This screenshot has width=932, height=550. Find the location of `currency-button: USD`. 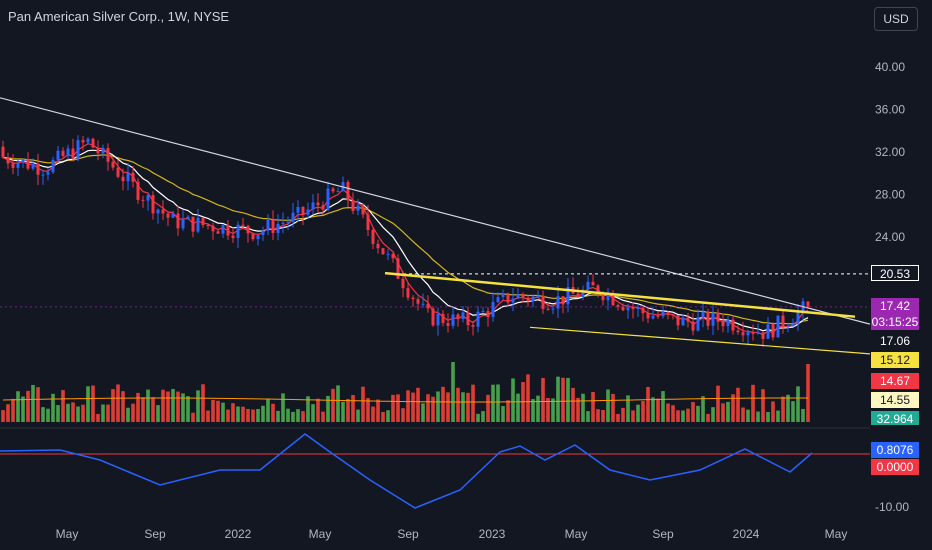

currency-button: USD is located at coordinates (896, 19).